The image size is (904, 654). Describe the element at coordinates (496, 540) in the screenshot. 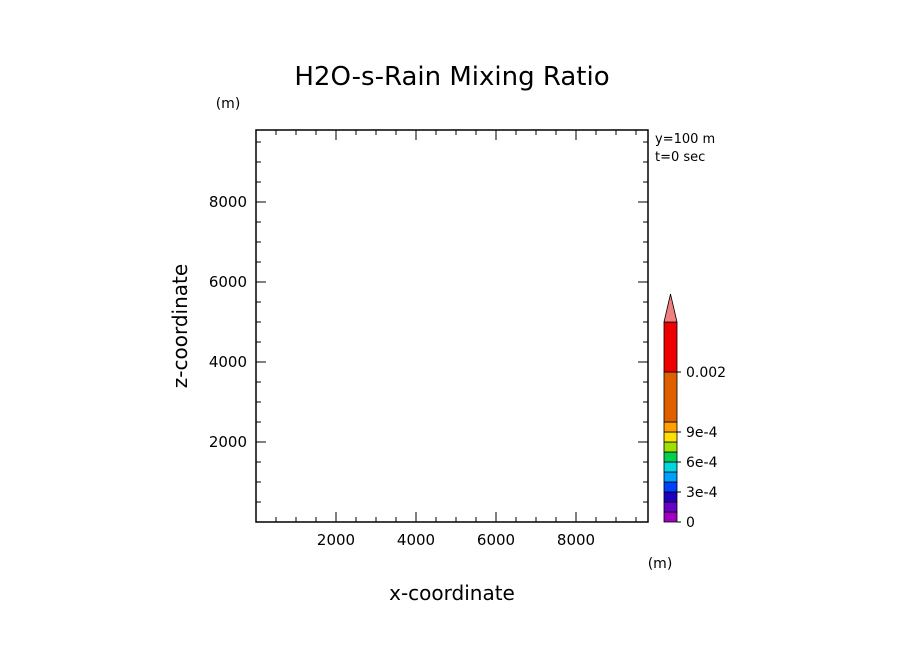

I see `x-tick-label: 6000` at that location.